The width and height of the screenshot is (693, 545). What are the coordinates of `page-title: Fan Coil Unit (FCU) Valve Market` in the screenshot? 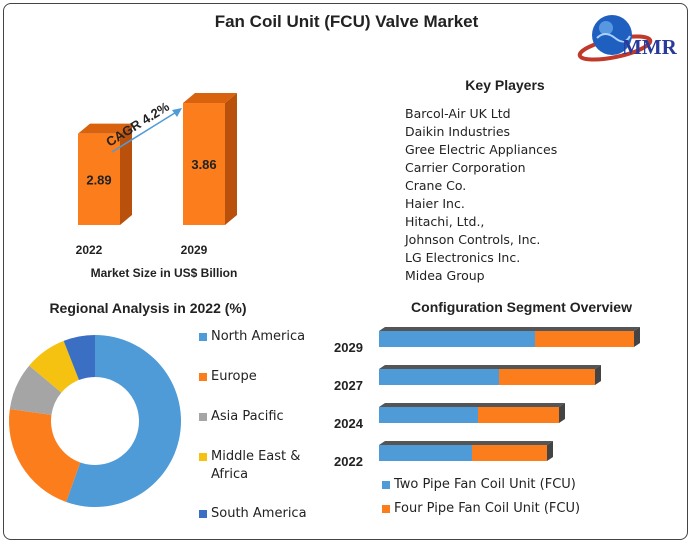 It's located at (346, 21).